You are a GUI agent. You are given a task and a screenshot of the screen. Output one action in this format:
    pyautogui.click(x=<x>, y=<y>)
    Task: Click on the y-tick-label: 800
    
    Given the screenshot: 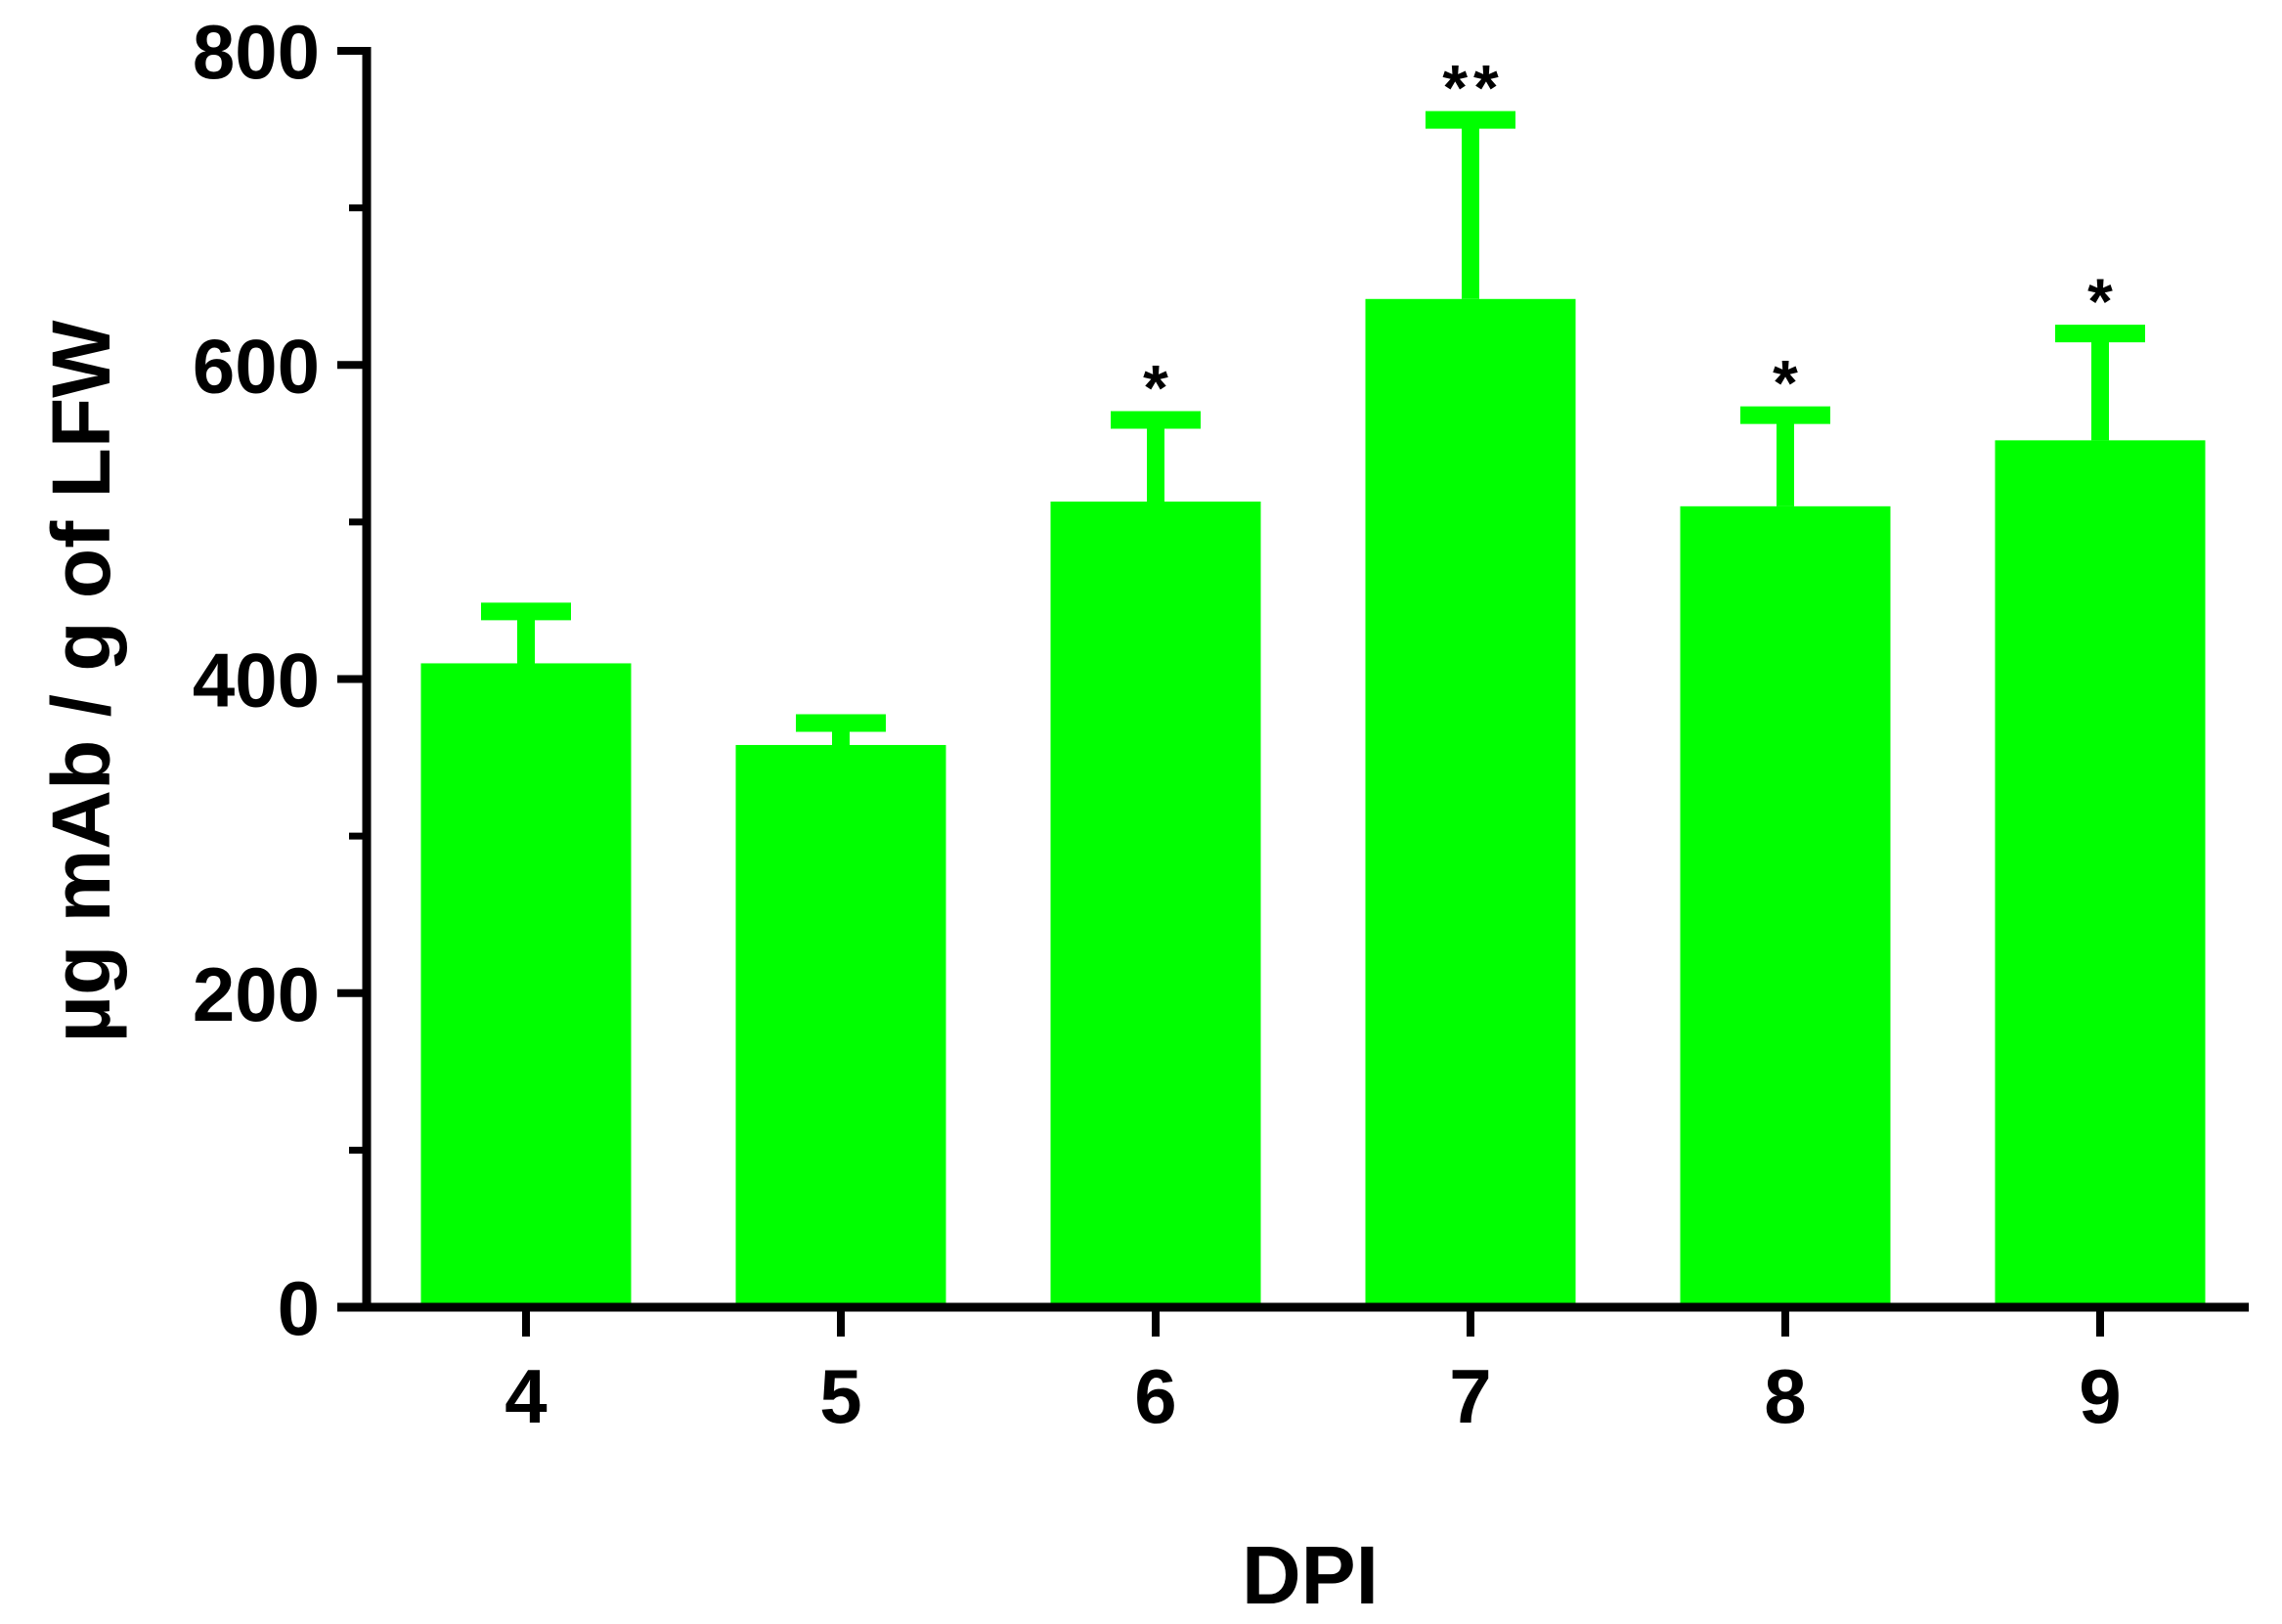 What is the action you would take?
    pyautogui.click(x=257, y=52)
    